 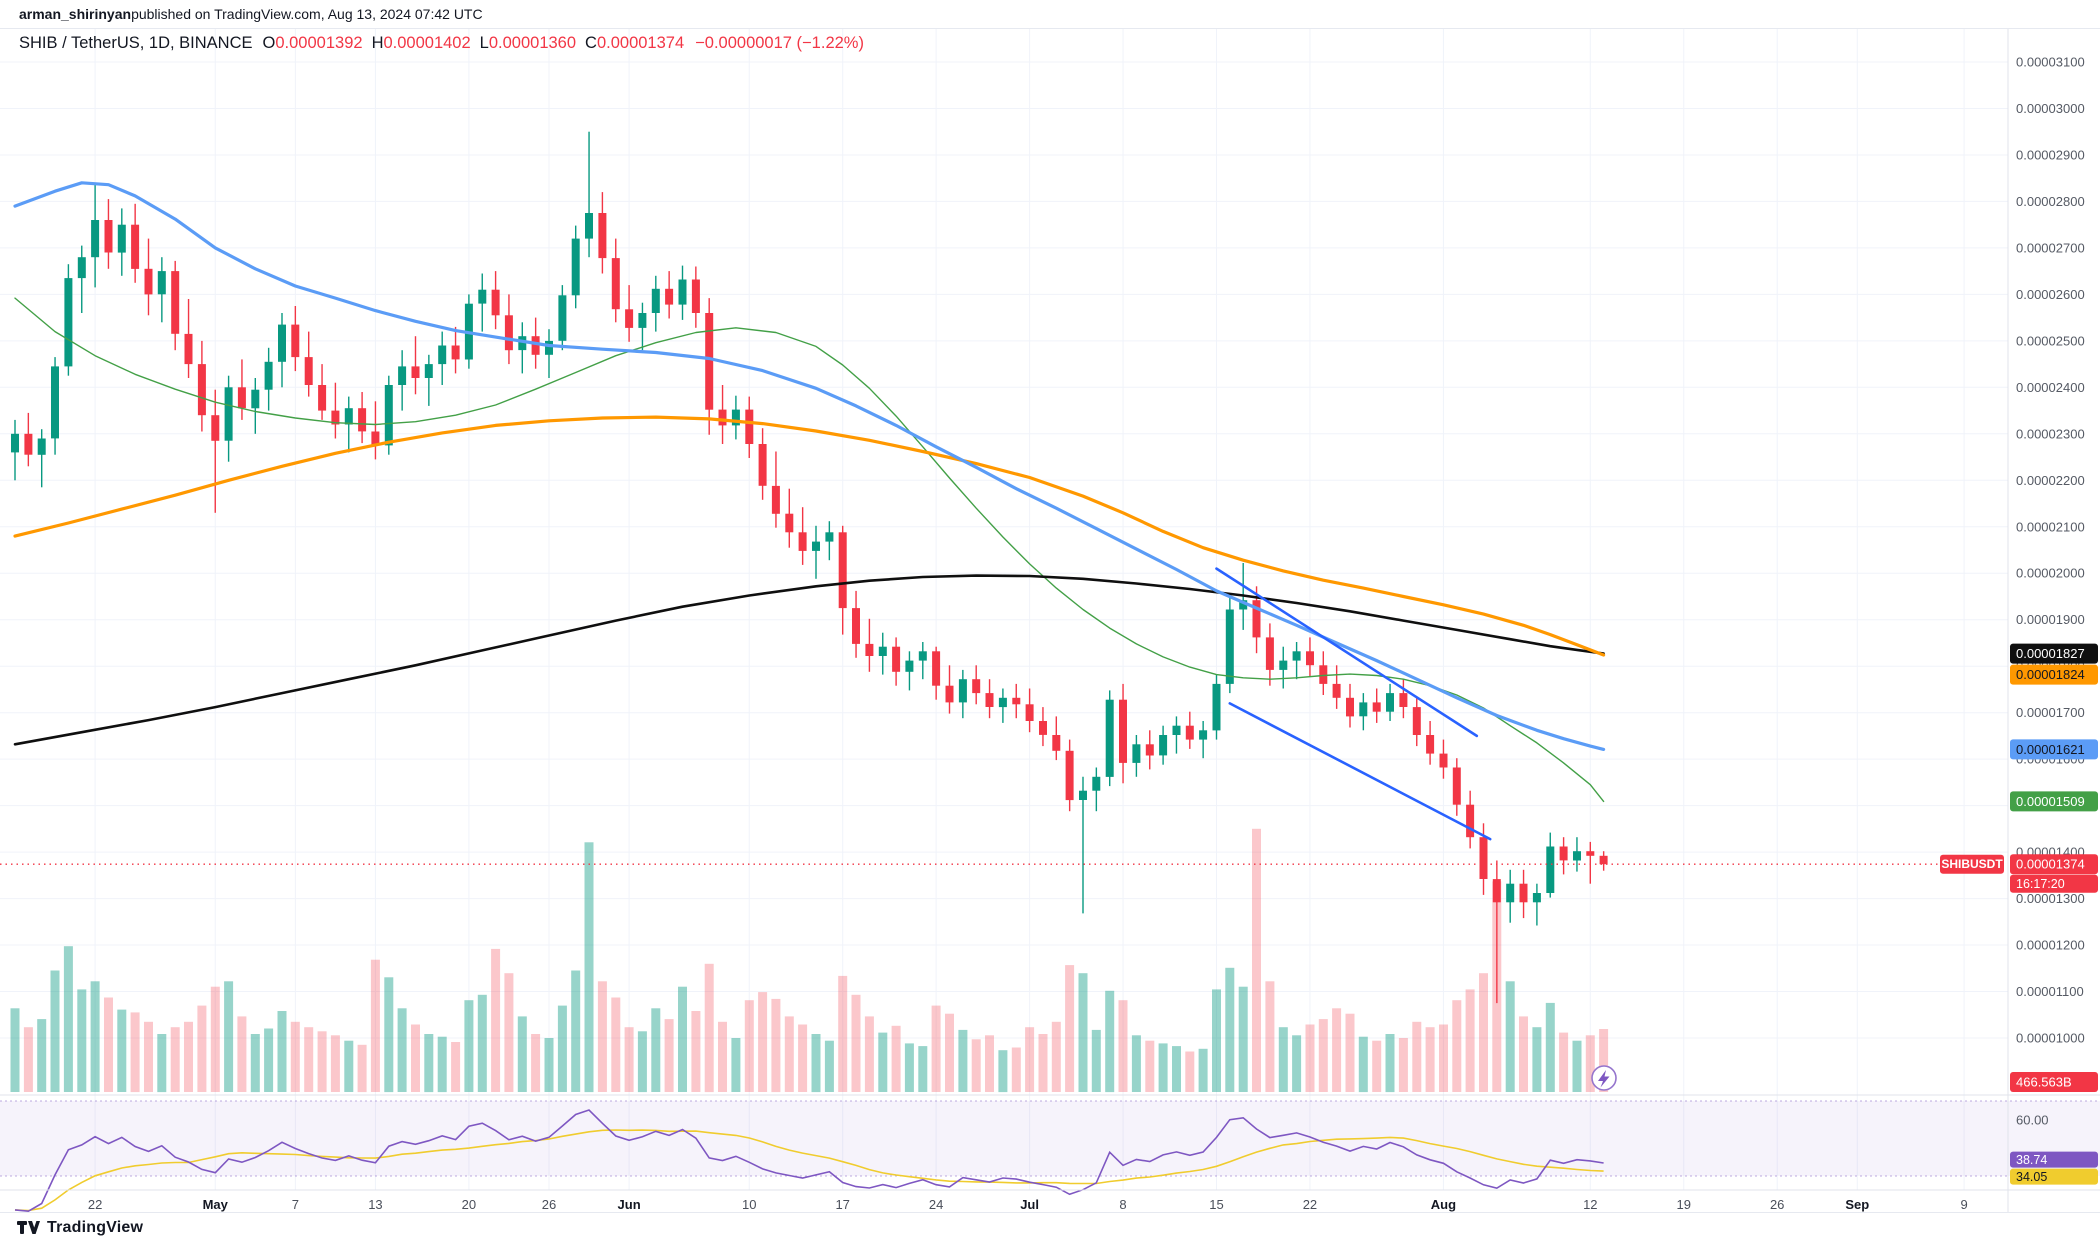 I want to click on lightning-icon, so click(x=1604, y=1078).